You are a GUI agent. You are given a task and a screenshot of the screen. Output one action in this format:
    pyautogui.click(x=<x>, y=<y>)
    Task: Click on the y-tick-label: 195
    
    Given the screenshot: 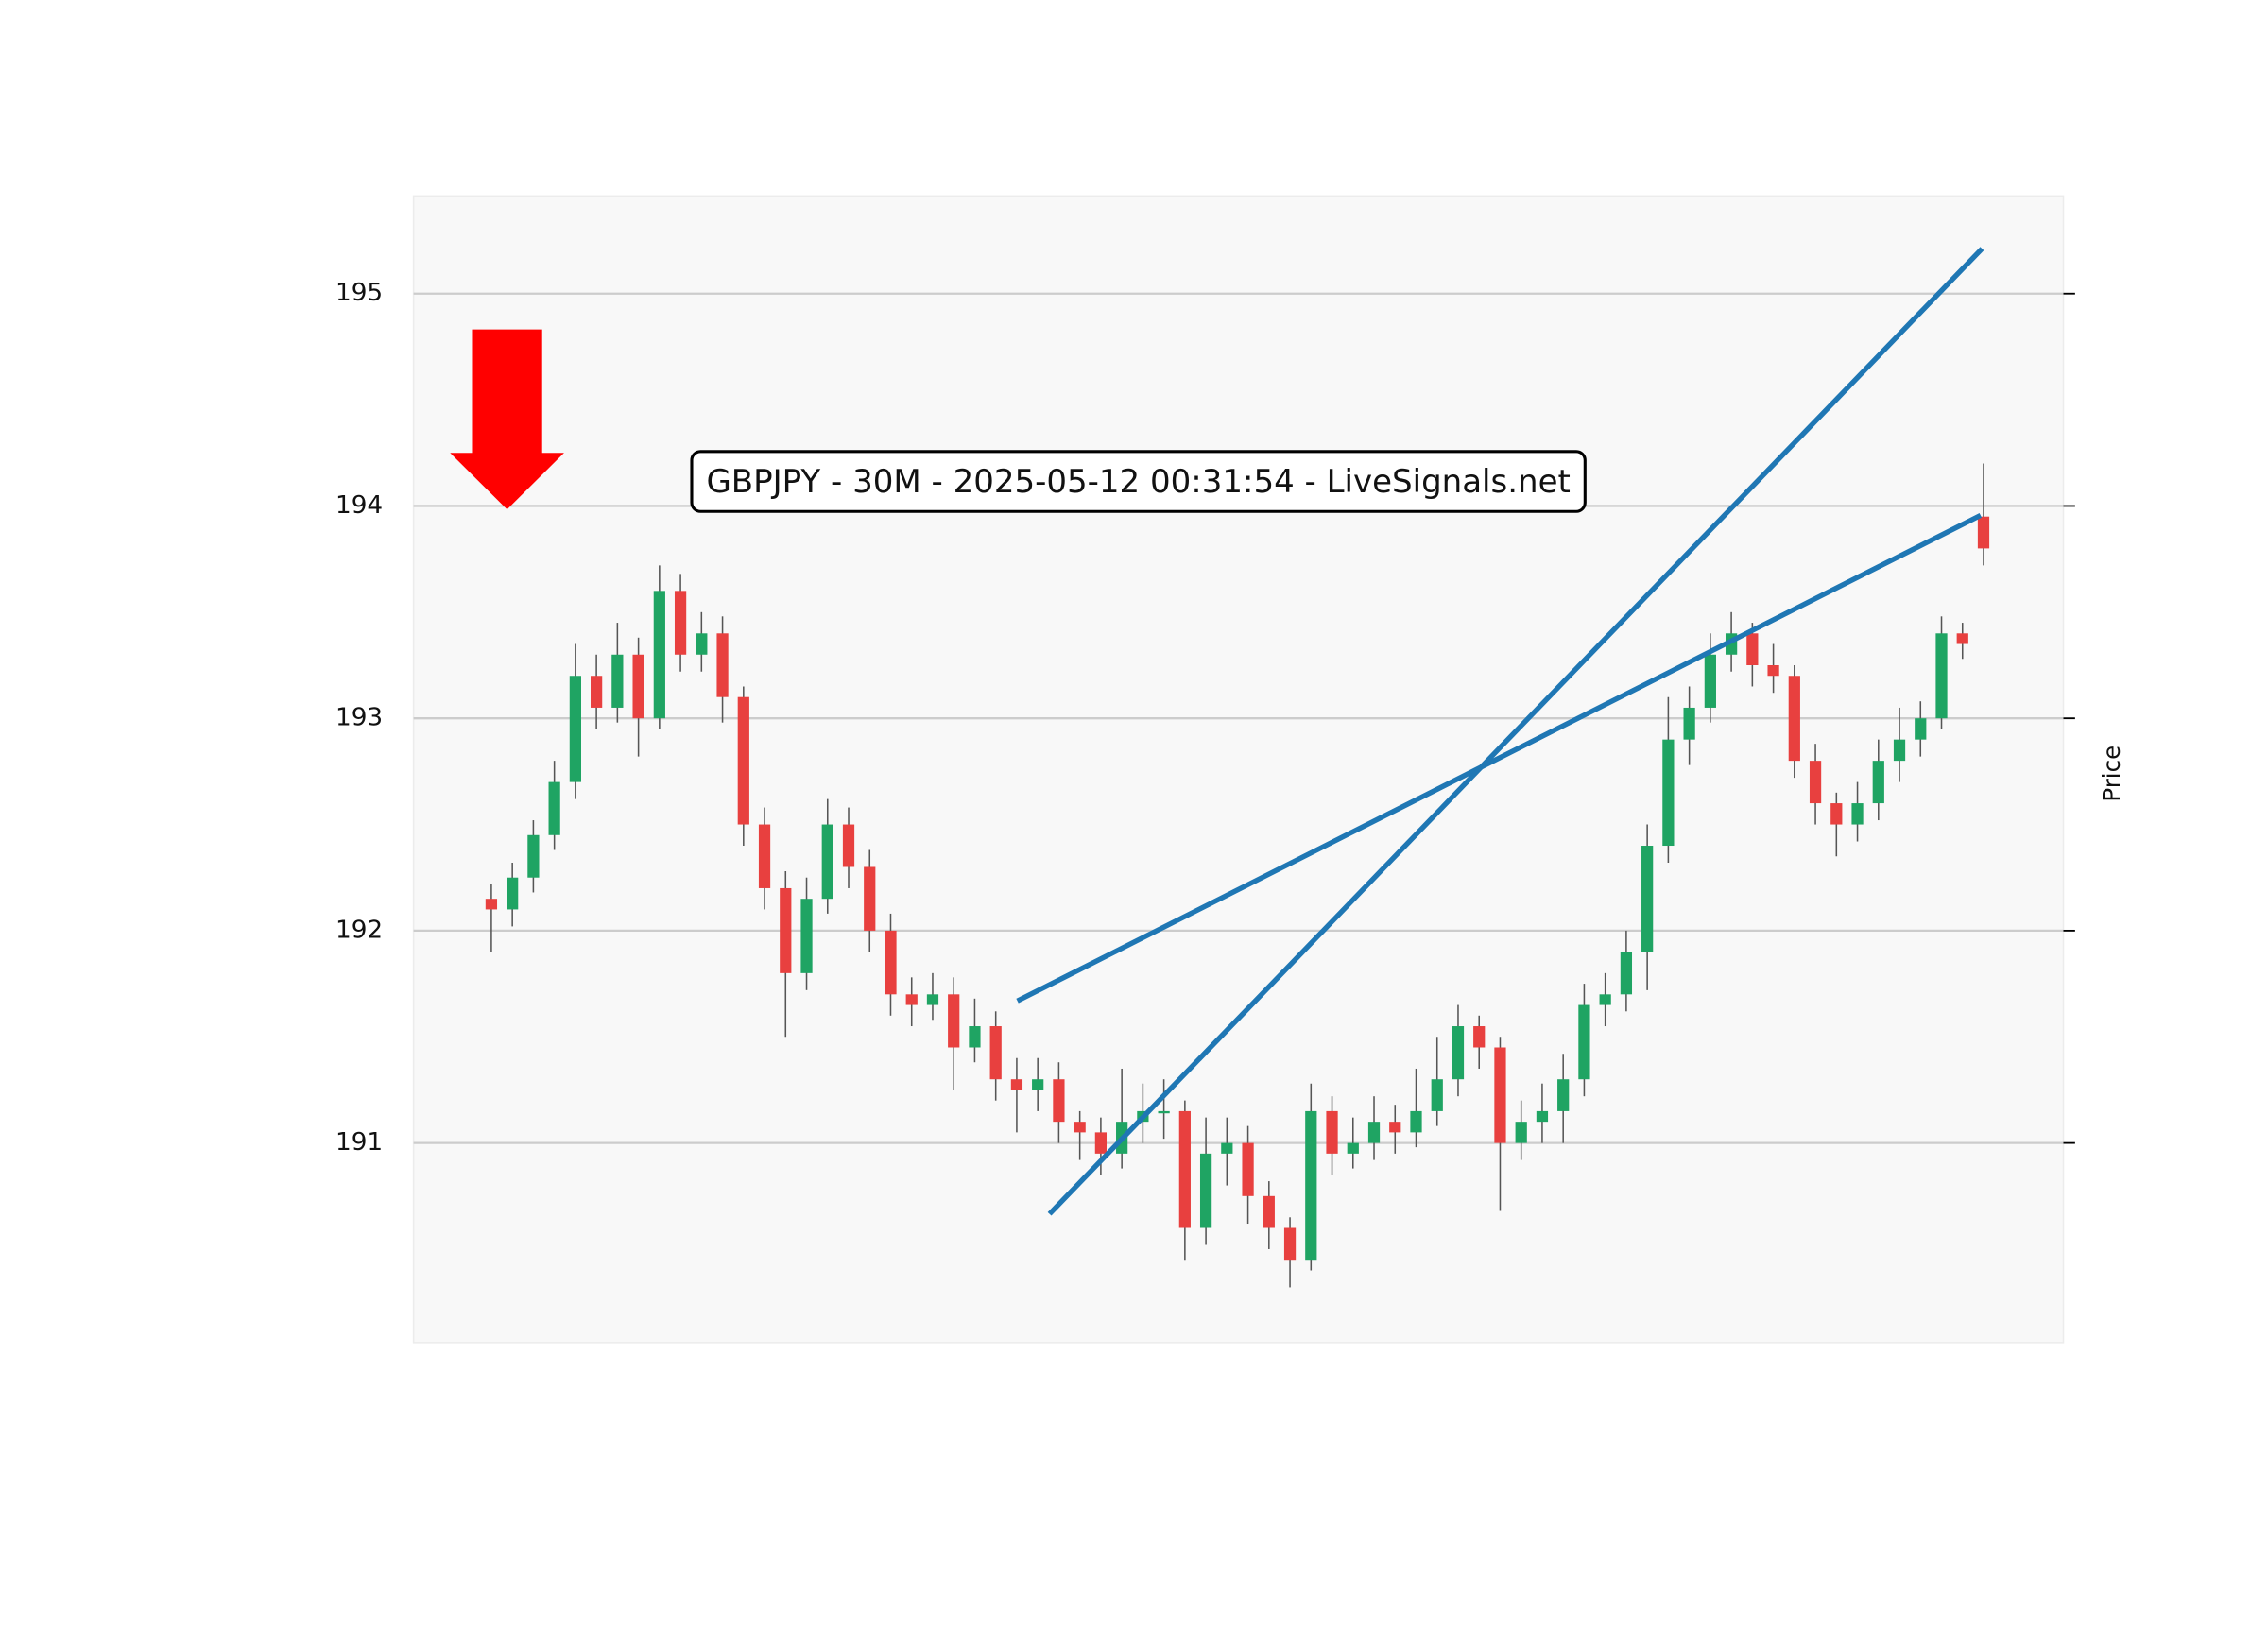 What is the action you would take?
    pyautogui.click(x=359, y=293)
    